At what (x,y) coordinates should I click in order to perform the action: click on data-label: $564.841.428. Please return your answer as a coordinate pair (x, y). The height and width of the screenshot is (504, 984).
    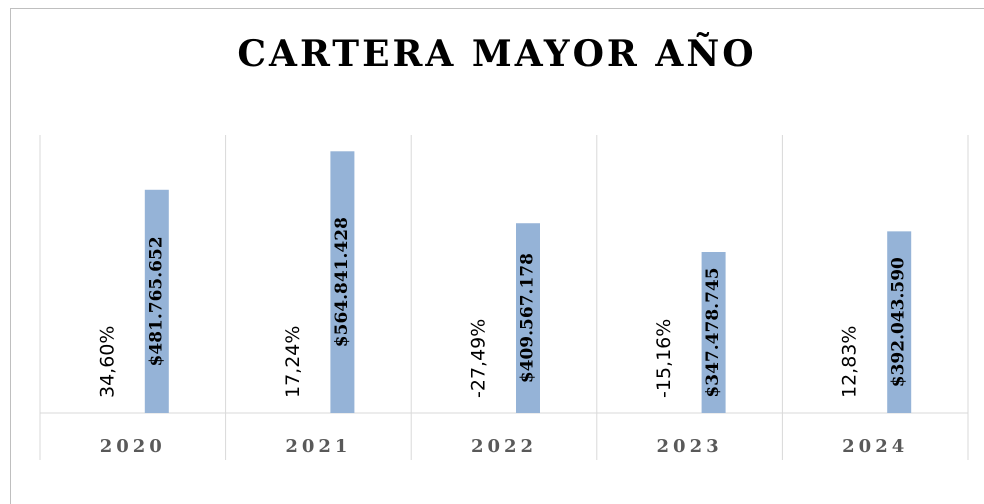
    Looking at the image, I should click on (342, 282).